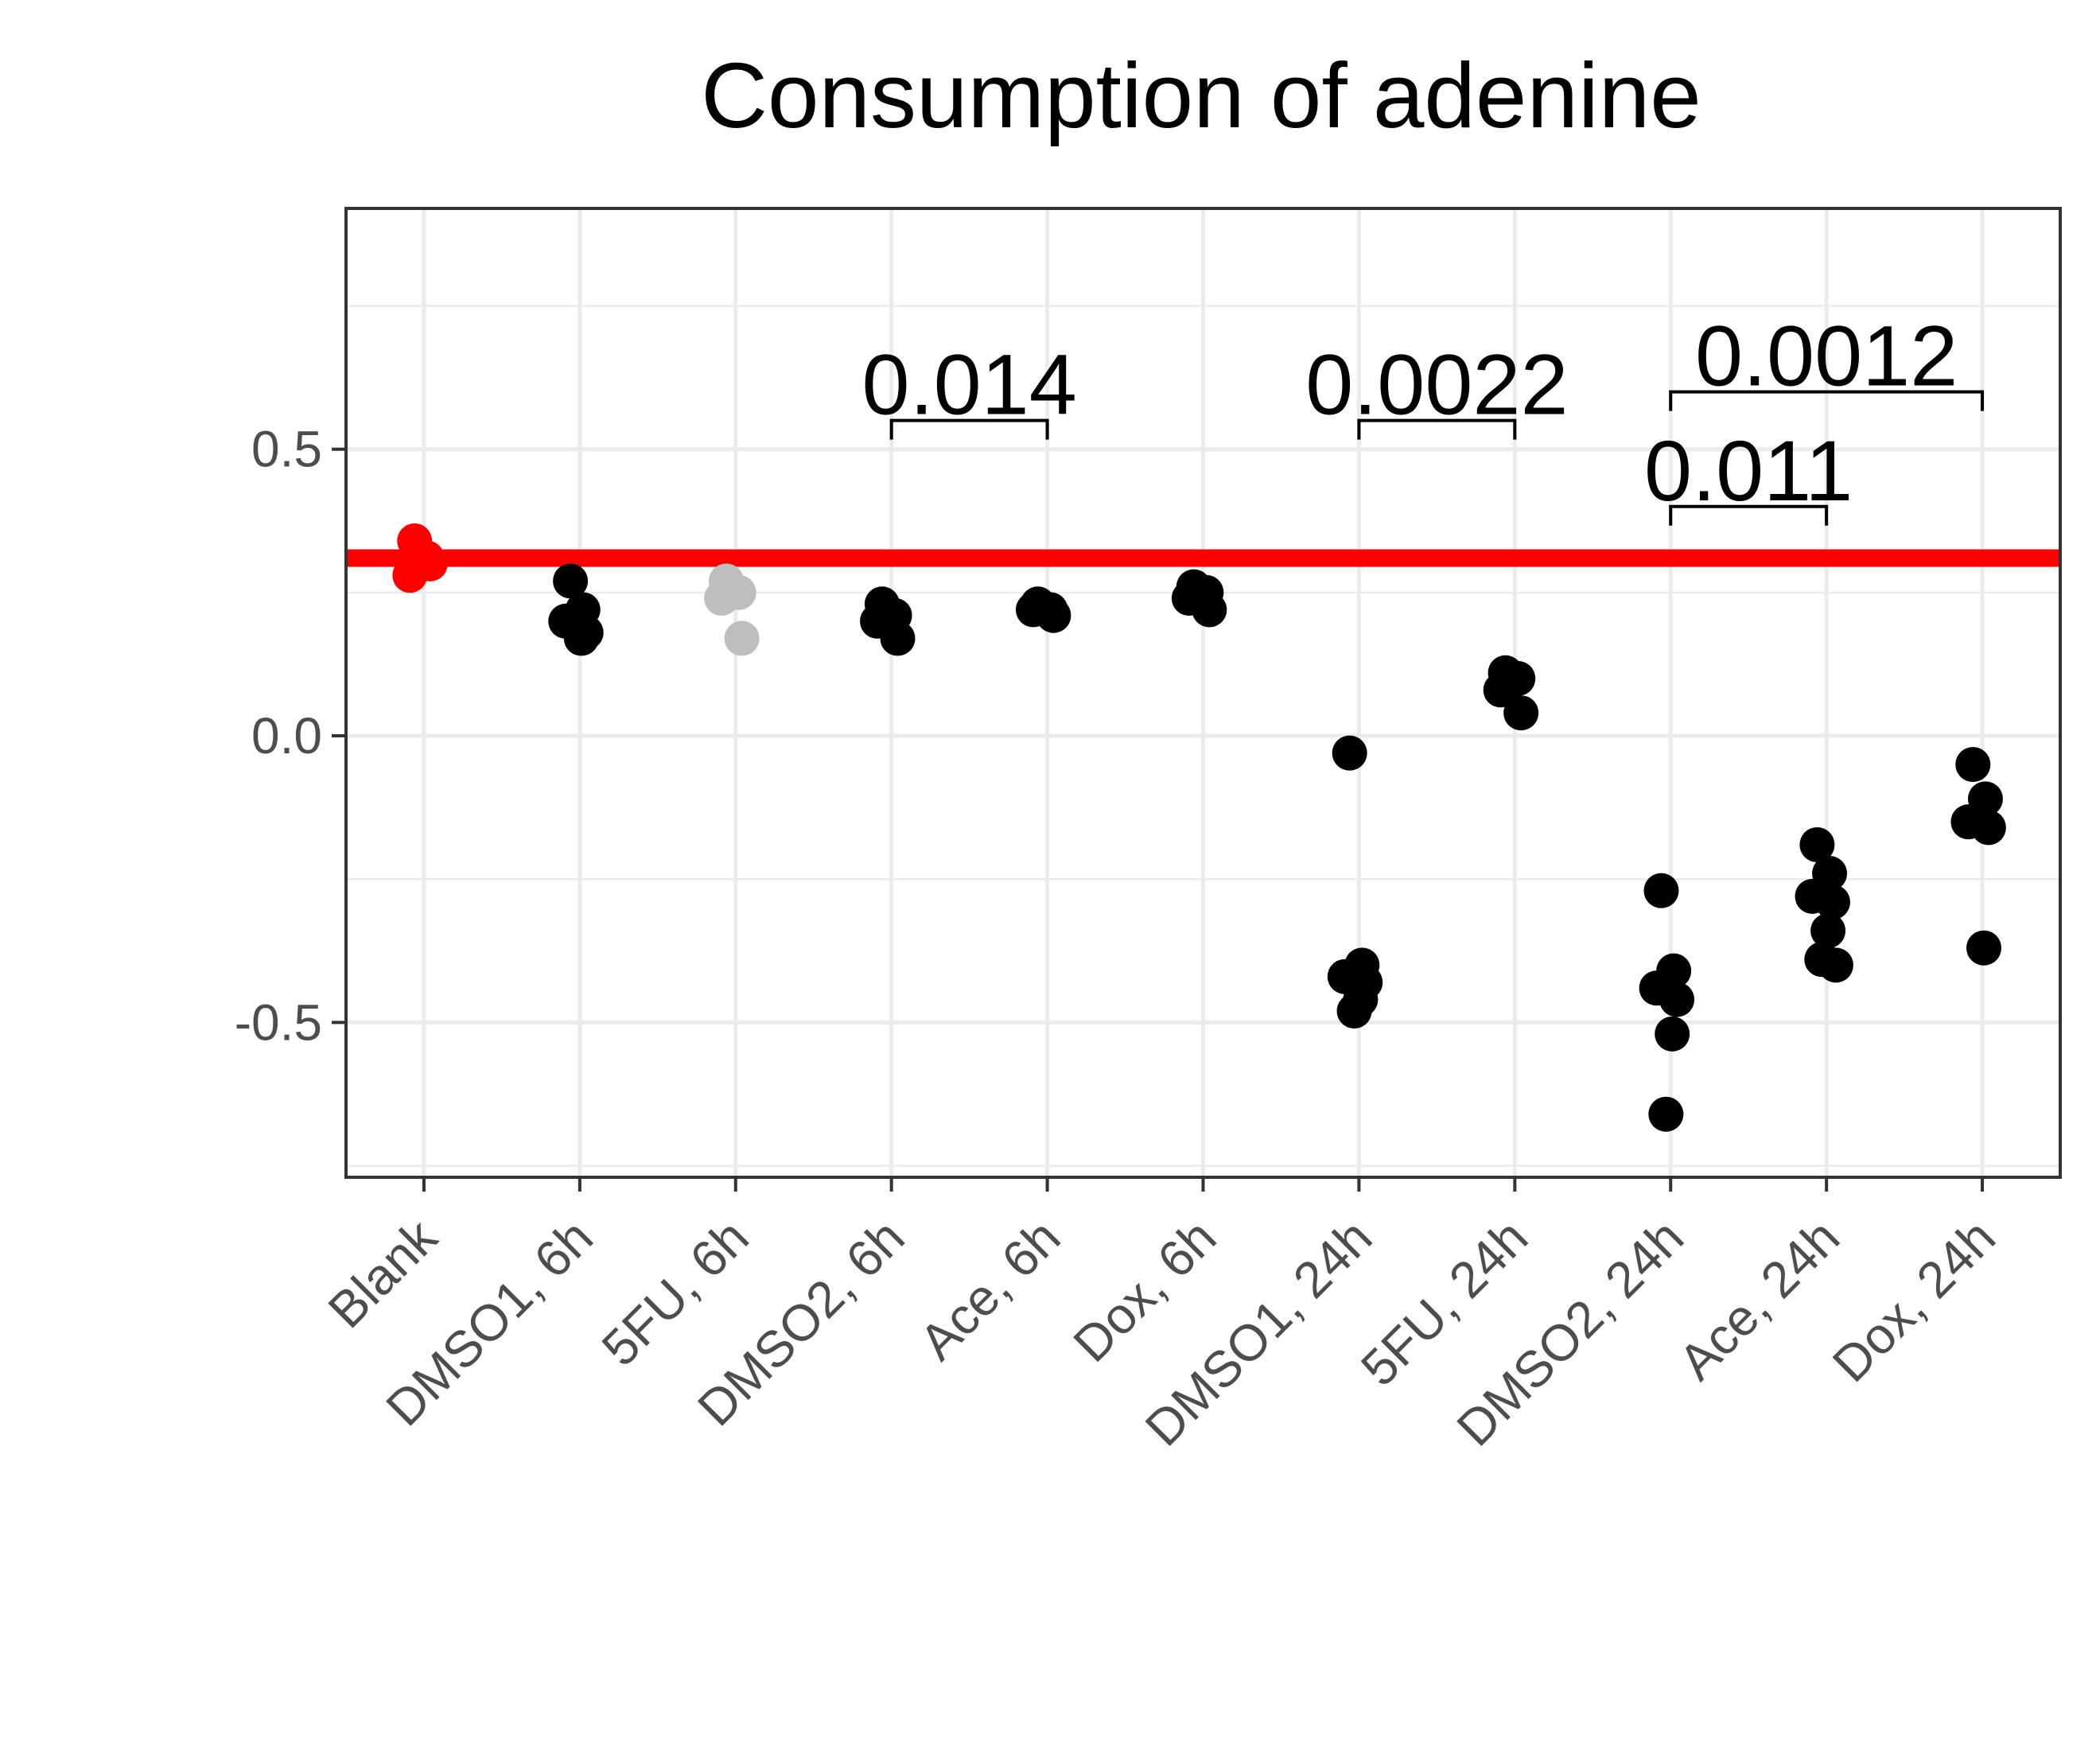 This screenshot has width=2100, height=1750. I want to click on p-value-label: 0.011, so click(1748, 470).